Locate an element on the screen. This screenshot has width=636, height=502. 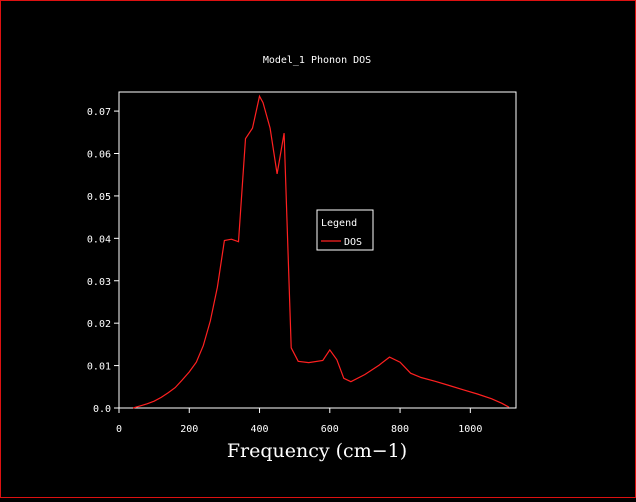
y-tick-label: 0.07 is located at coordinates (99, 112).